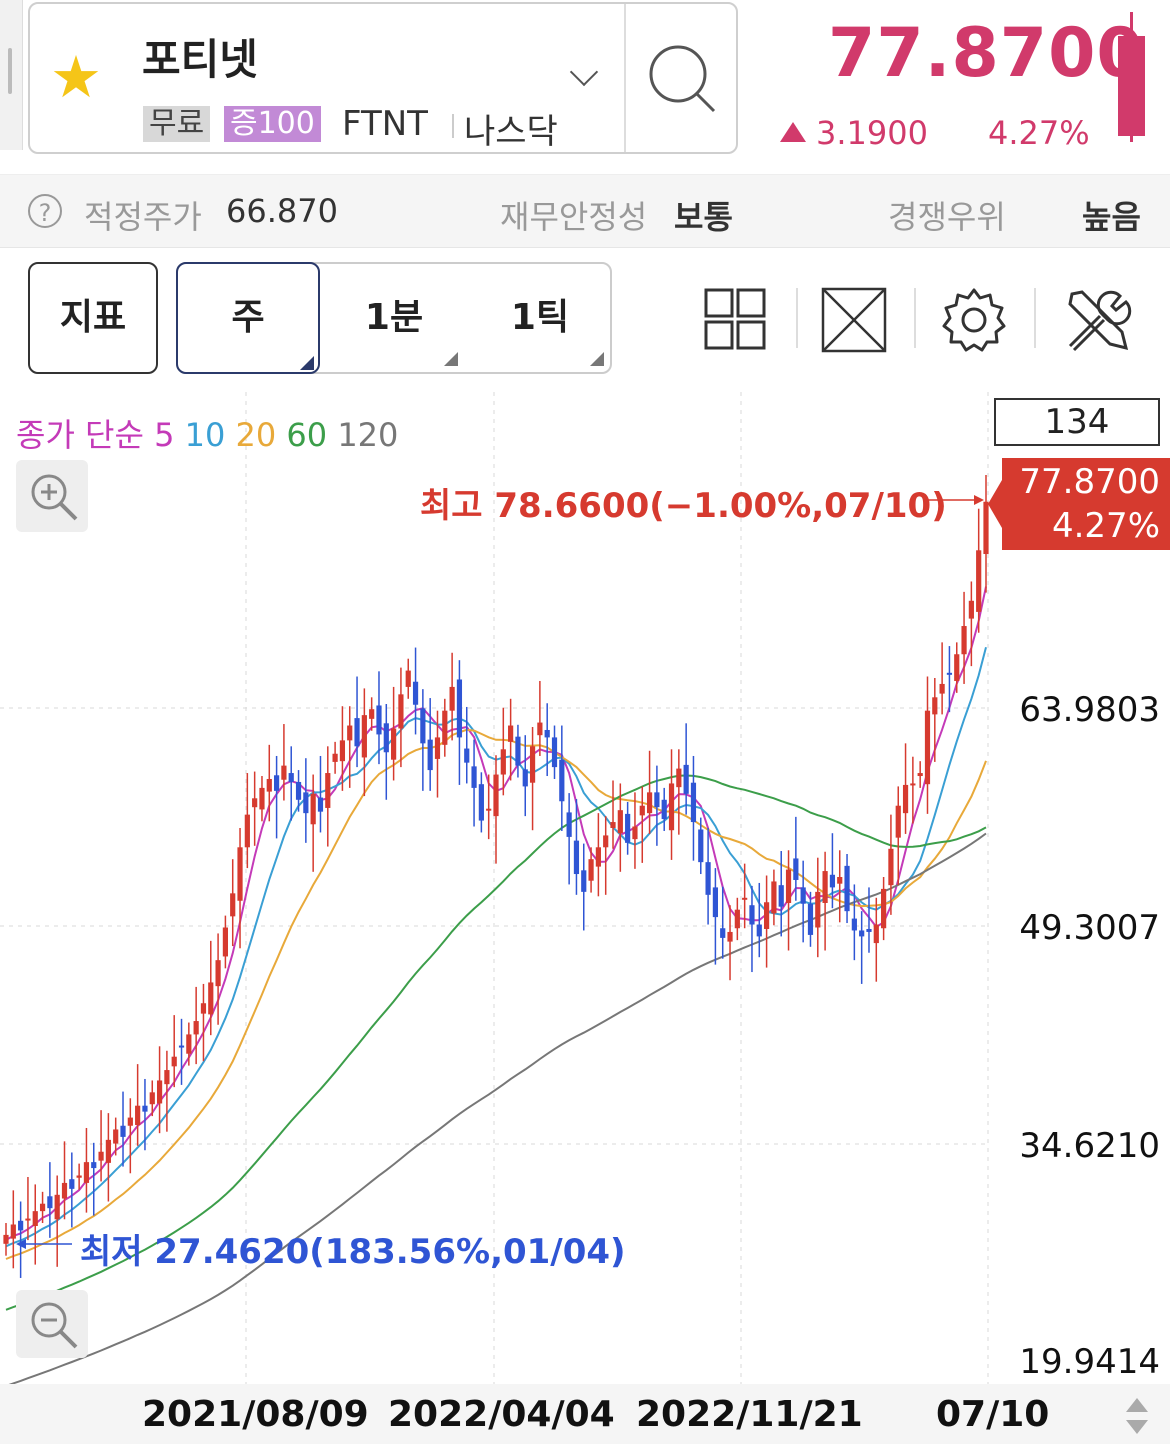 The height and width of the screenshot is (1444, 1170). Describe the element at coordinates (1089, 482) in the screenshot. I see `current-price-tag-value: 77.8700` at that location.